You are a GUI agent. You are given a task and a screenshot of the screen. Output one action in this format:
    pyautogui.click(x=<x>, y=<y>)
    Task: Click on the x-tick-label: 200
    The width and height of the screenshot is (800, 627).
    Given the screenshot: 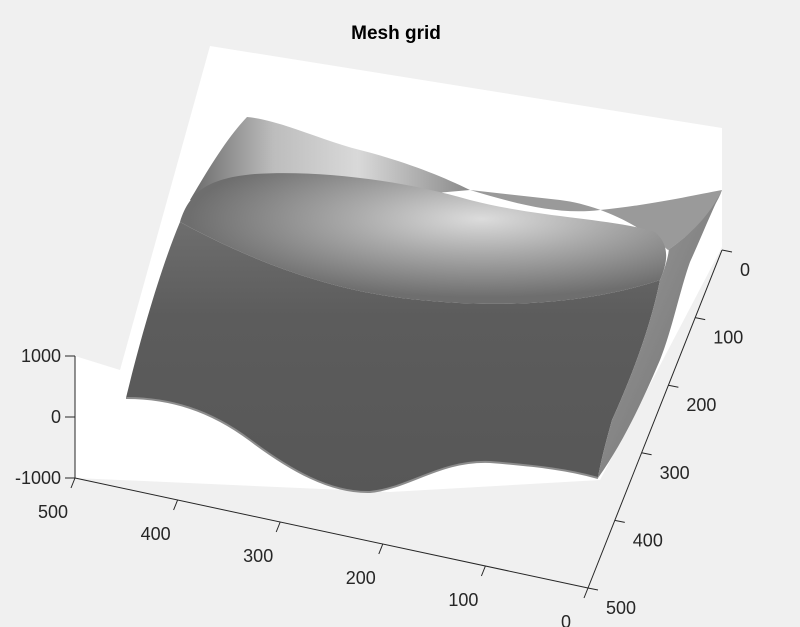 What is the action you would take?
    pyautogui.click(x=361, y=578)
    